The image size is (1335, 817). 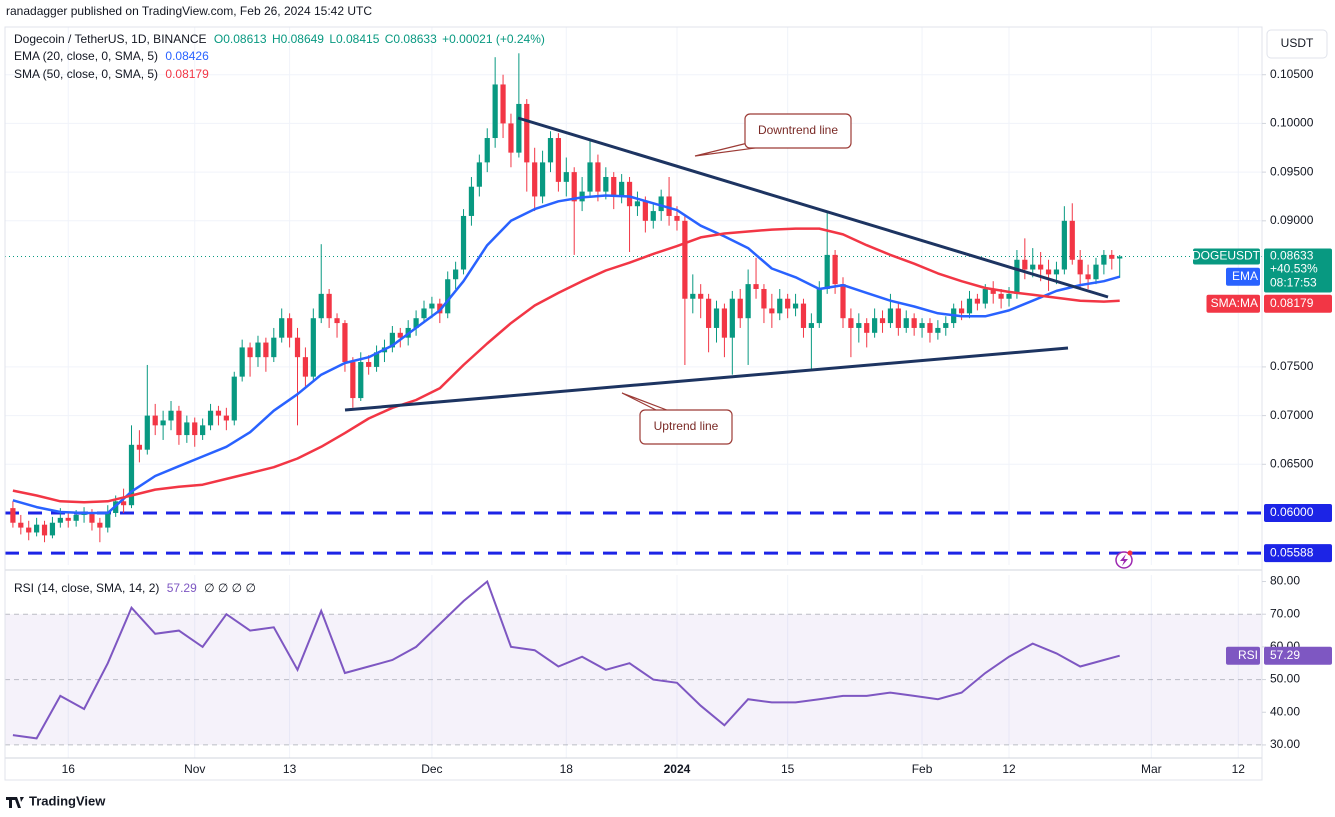 I want to click on alert-icon, so click(x=1124, y=559).